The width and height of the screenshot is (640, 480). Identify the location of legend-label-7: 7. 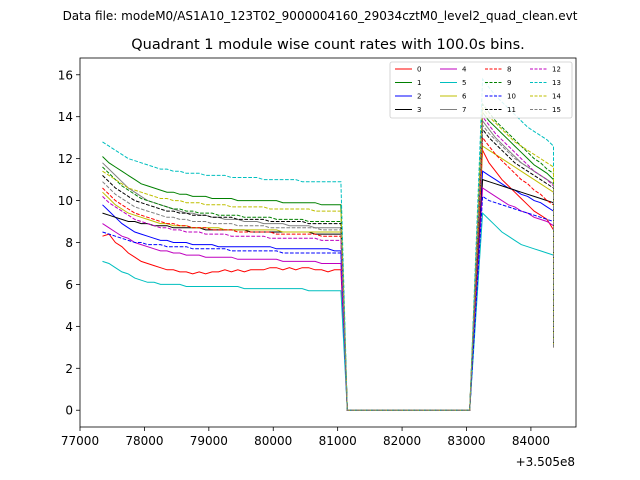
(464, 110).